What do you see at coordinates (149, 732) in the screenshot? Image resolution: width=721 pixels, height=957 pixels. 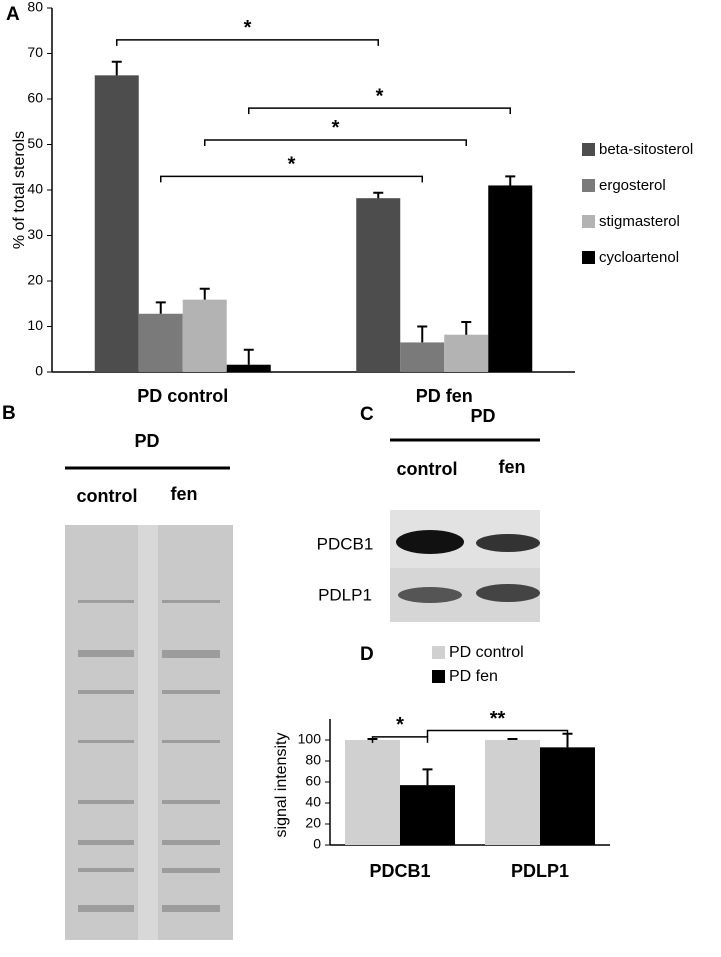 I see `gel-image` at bounding box center [149, 732].